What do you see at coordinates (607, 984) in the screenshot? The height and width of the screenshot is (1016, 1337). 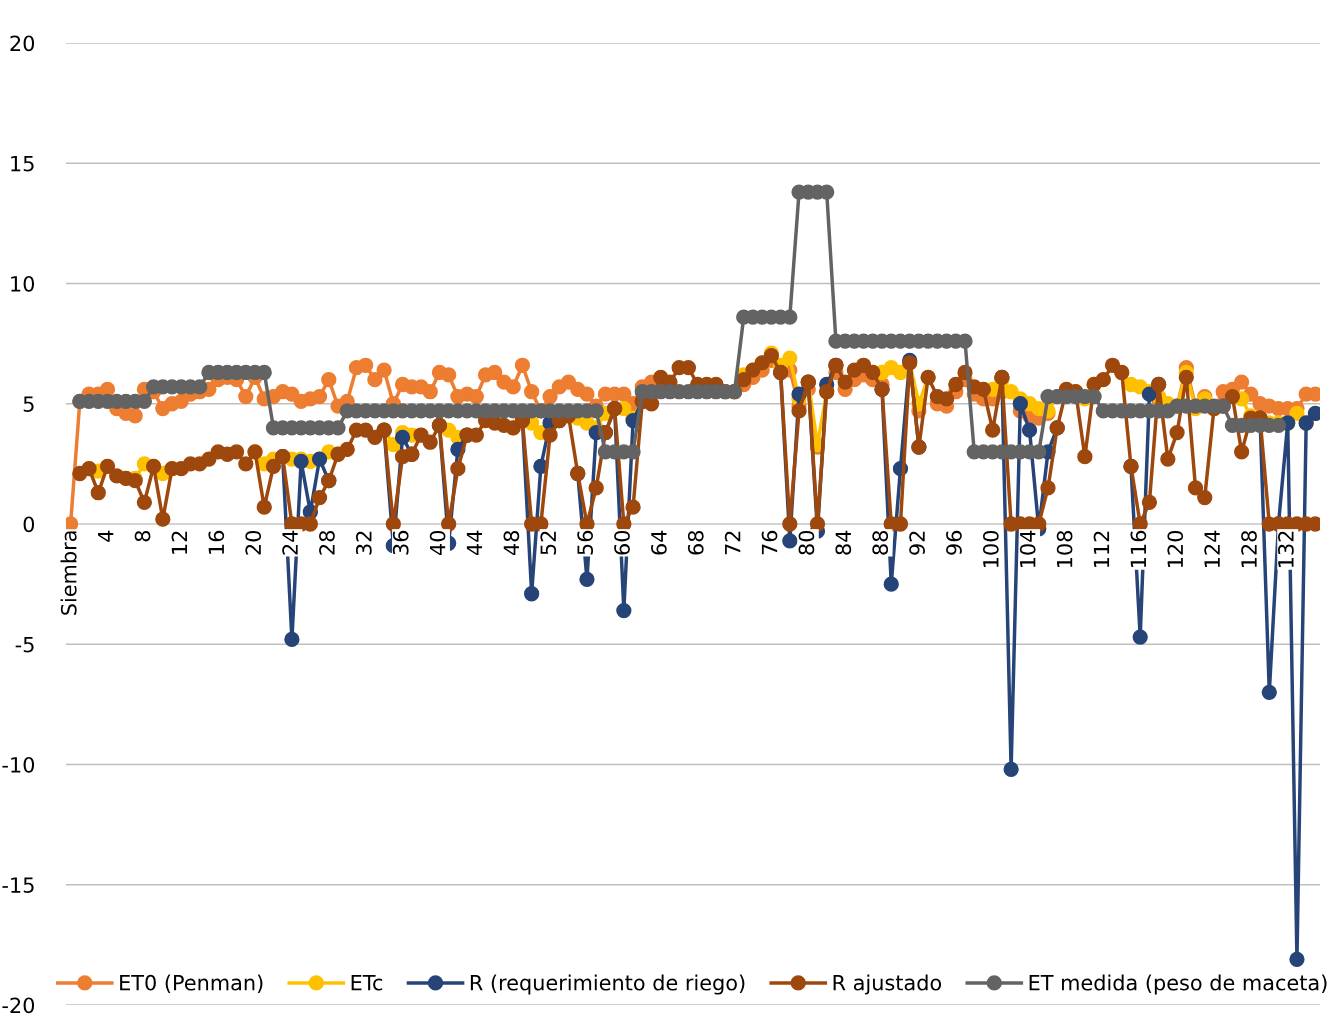 I see `legend-label: R (requerimiento de riego)` at bounding box center [607, 984].